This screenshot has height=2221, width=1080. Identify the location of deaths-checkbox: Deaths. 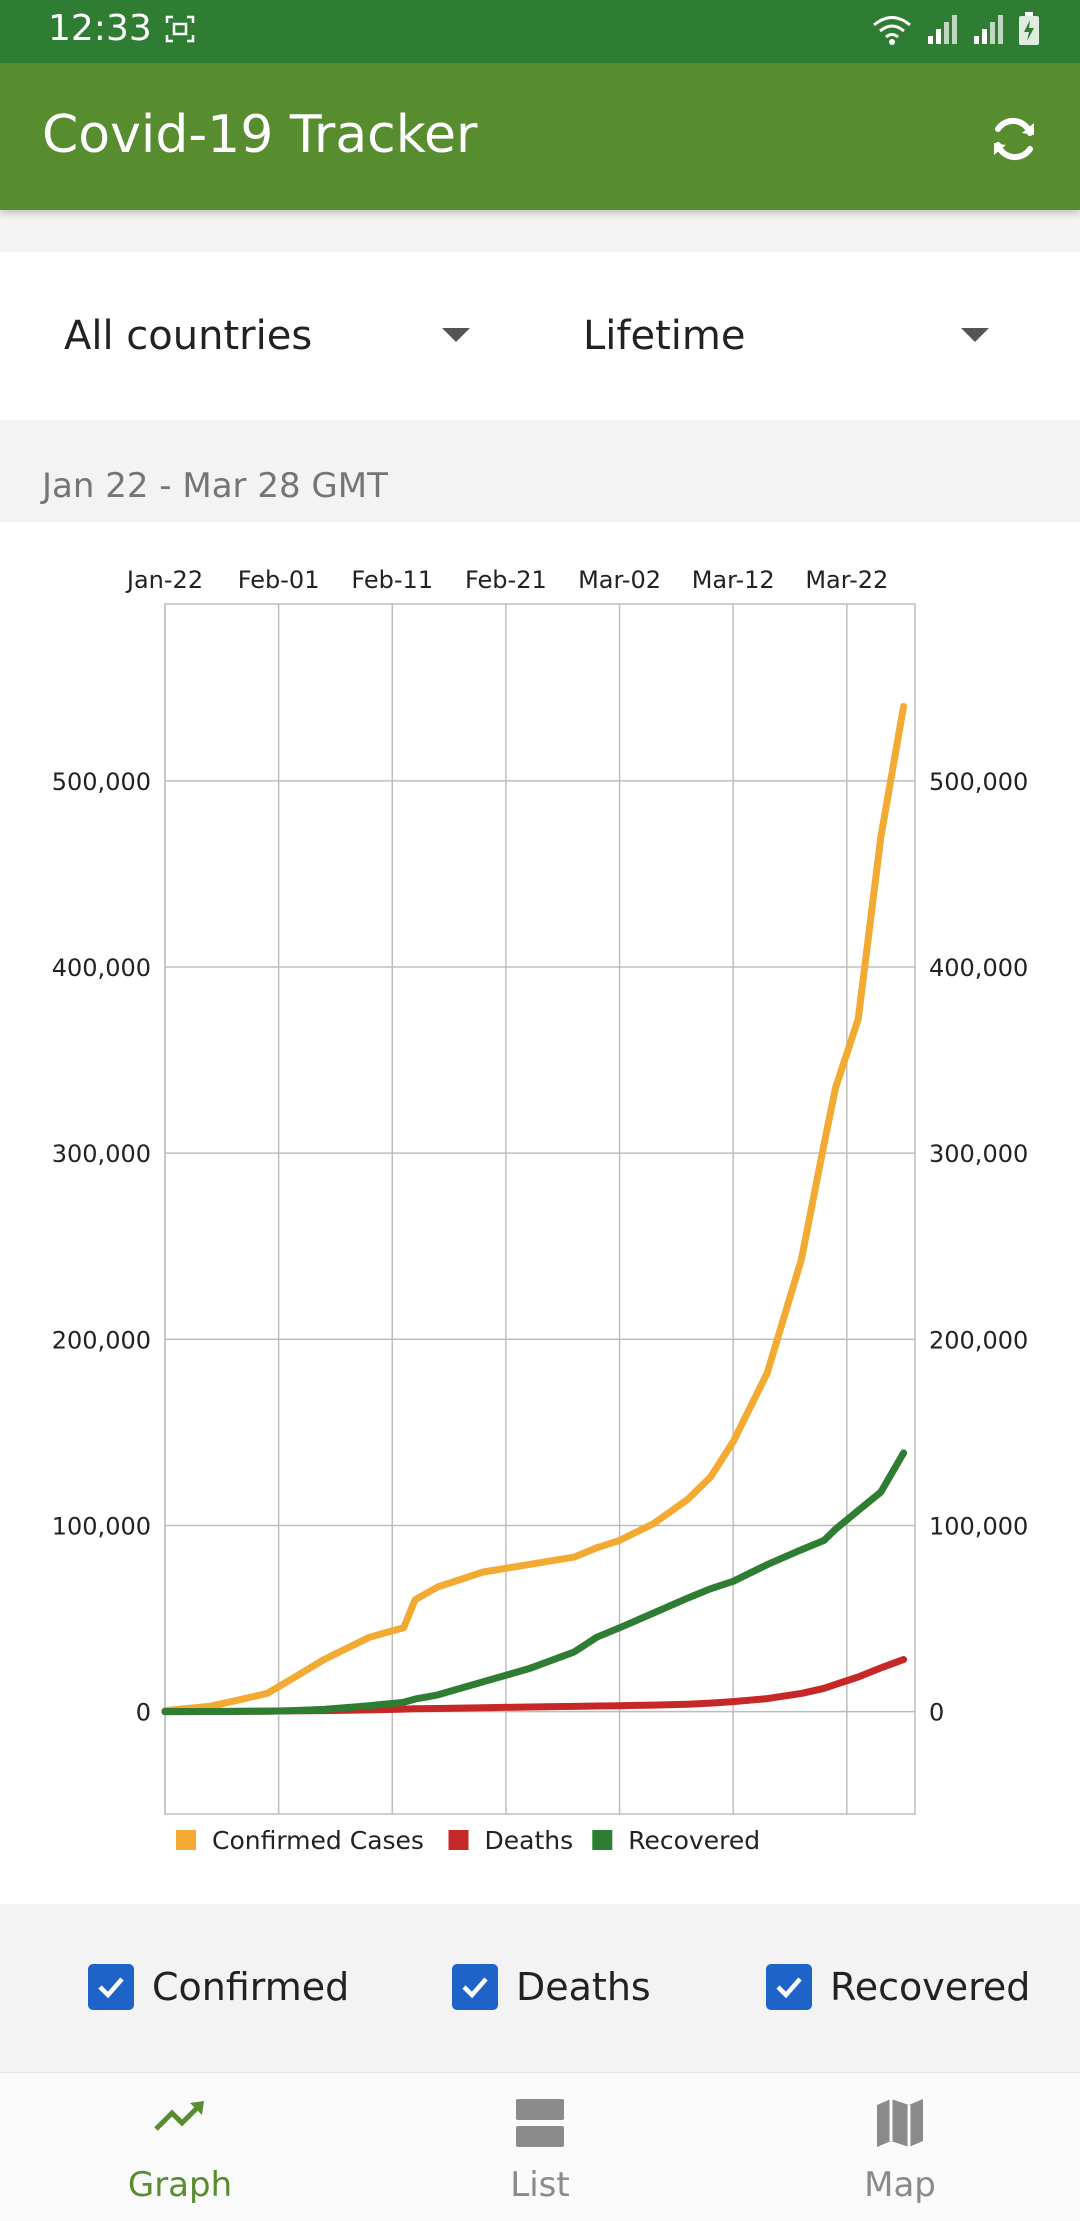
(551, 1987).